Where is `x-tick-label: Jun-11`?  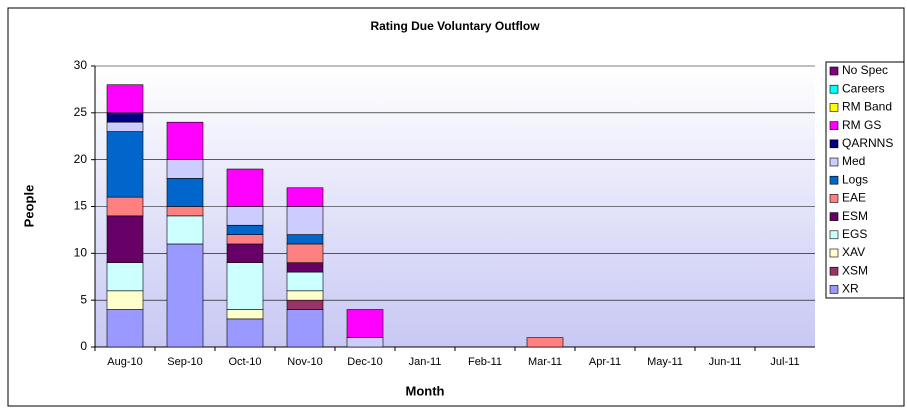 x-tick-label: Jun-11 is located at coordinates (725, 362).